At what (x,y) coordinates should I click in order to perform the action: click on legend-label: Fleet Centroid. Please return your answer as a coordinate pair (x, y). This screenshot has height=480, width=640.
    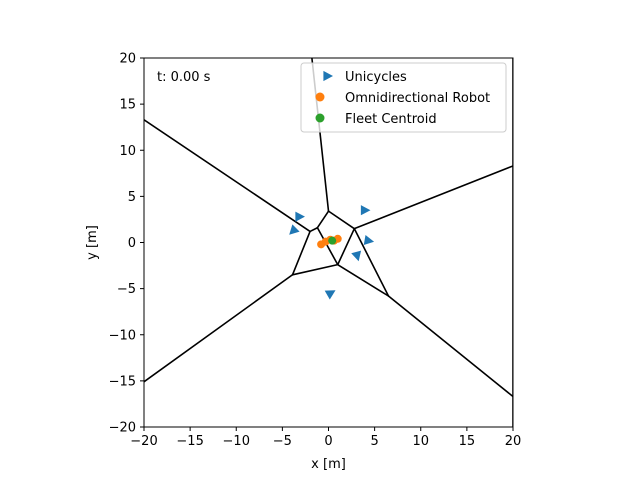
    Looking at the image, I should click on (391, 119).